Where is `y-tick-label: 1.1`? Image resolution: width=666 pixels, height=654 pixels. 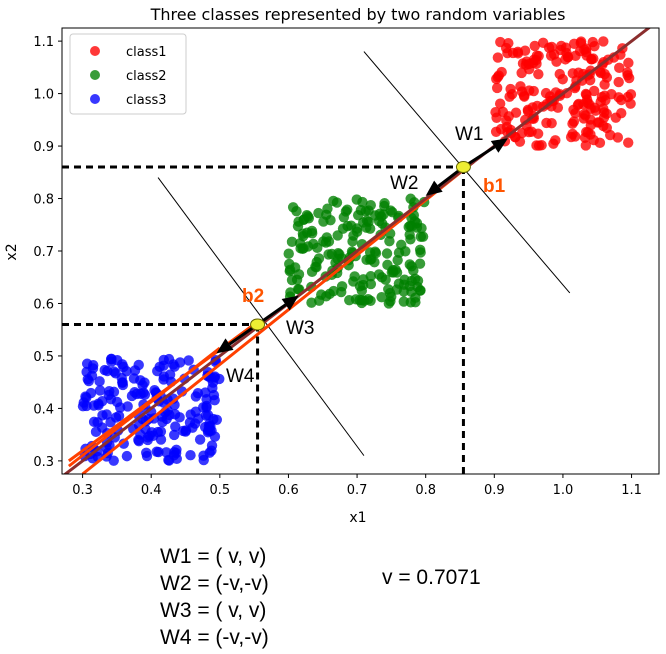 y-tick-label: 1.1 is located at coordinates (43, 42).